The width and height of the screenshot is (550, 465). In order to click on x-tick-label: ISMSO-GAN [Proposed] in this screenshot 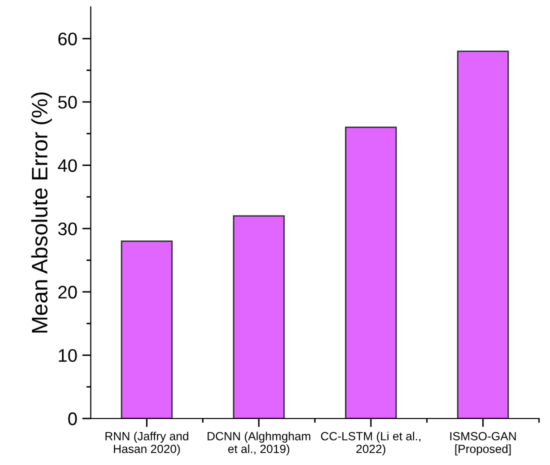, I will do `click(483, 444)`.